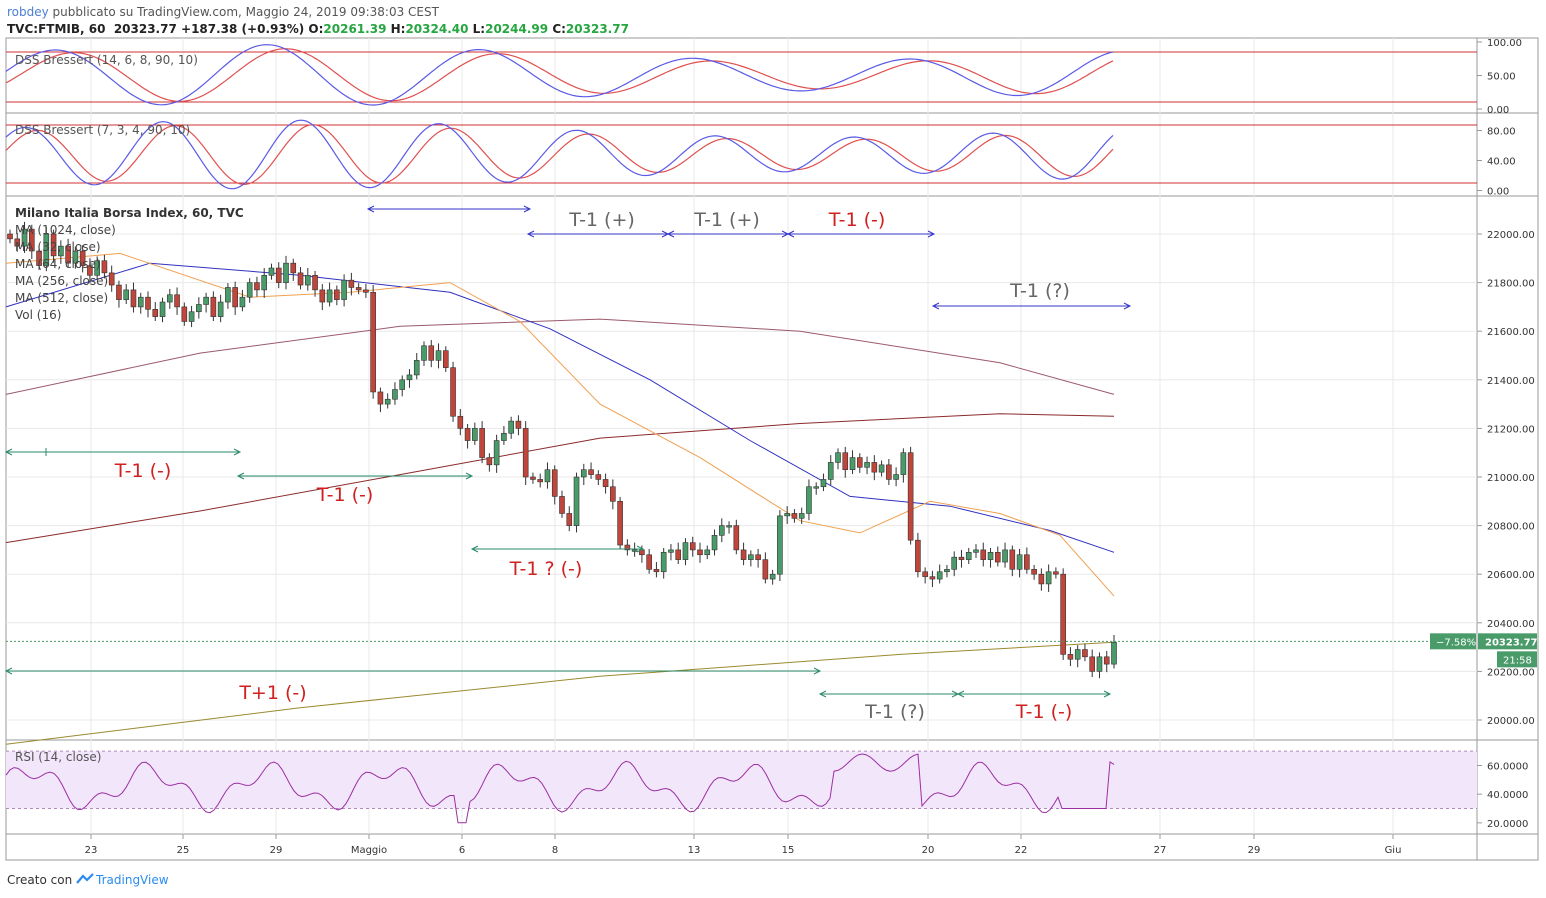  I want to click on time-axis-label: 13, so click(694, 850).